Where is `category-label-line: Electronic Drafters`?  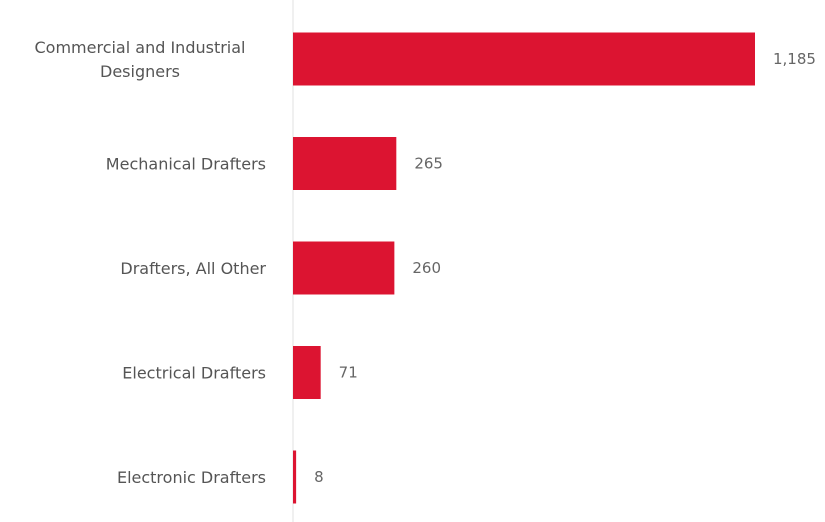 category-label-line: Electronic Drafters is located at coordinates (191, 477).